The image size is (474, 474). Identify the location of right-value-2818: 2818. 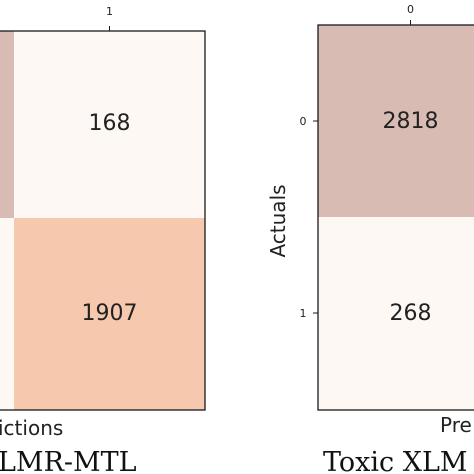
(411, 121).